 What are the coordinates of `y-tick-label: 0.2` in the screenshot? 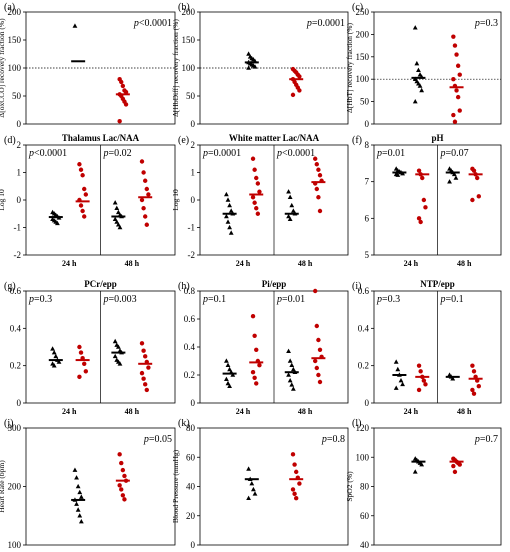 It's located at (15, 366).